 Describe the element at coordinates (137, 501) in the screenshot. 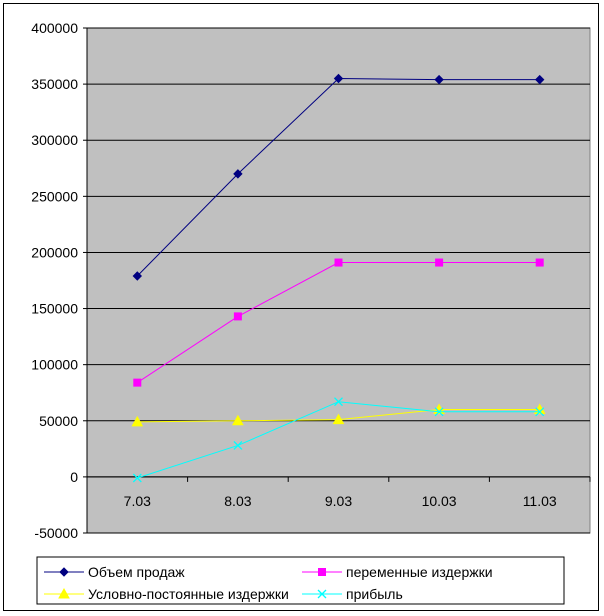

I see `x-tick-label: 7.03` at that location.